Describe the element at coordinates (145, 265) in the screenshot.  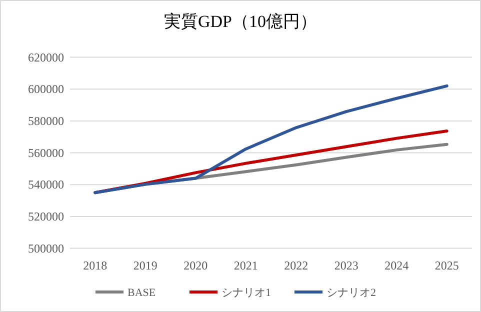
I see `x-tick-label: 2019` at that location.